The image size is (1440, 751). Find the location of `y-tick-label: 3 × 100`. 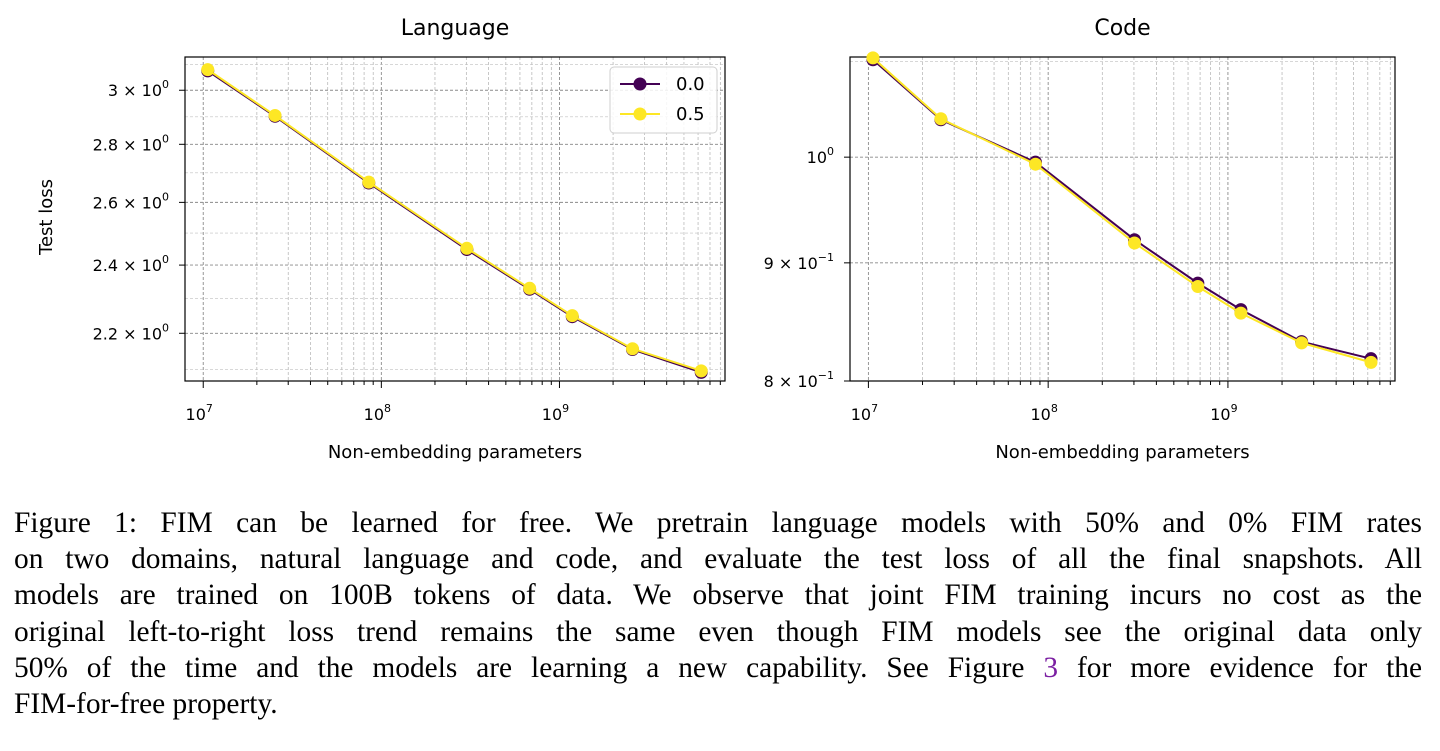

y-tick-label: 3 × 100 is located at coordinates (138, 89).